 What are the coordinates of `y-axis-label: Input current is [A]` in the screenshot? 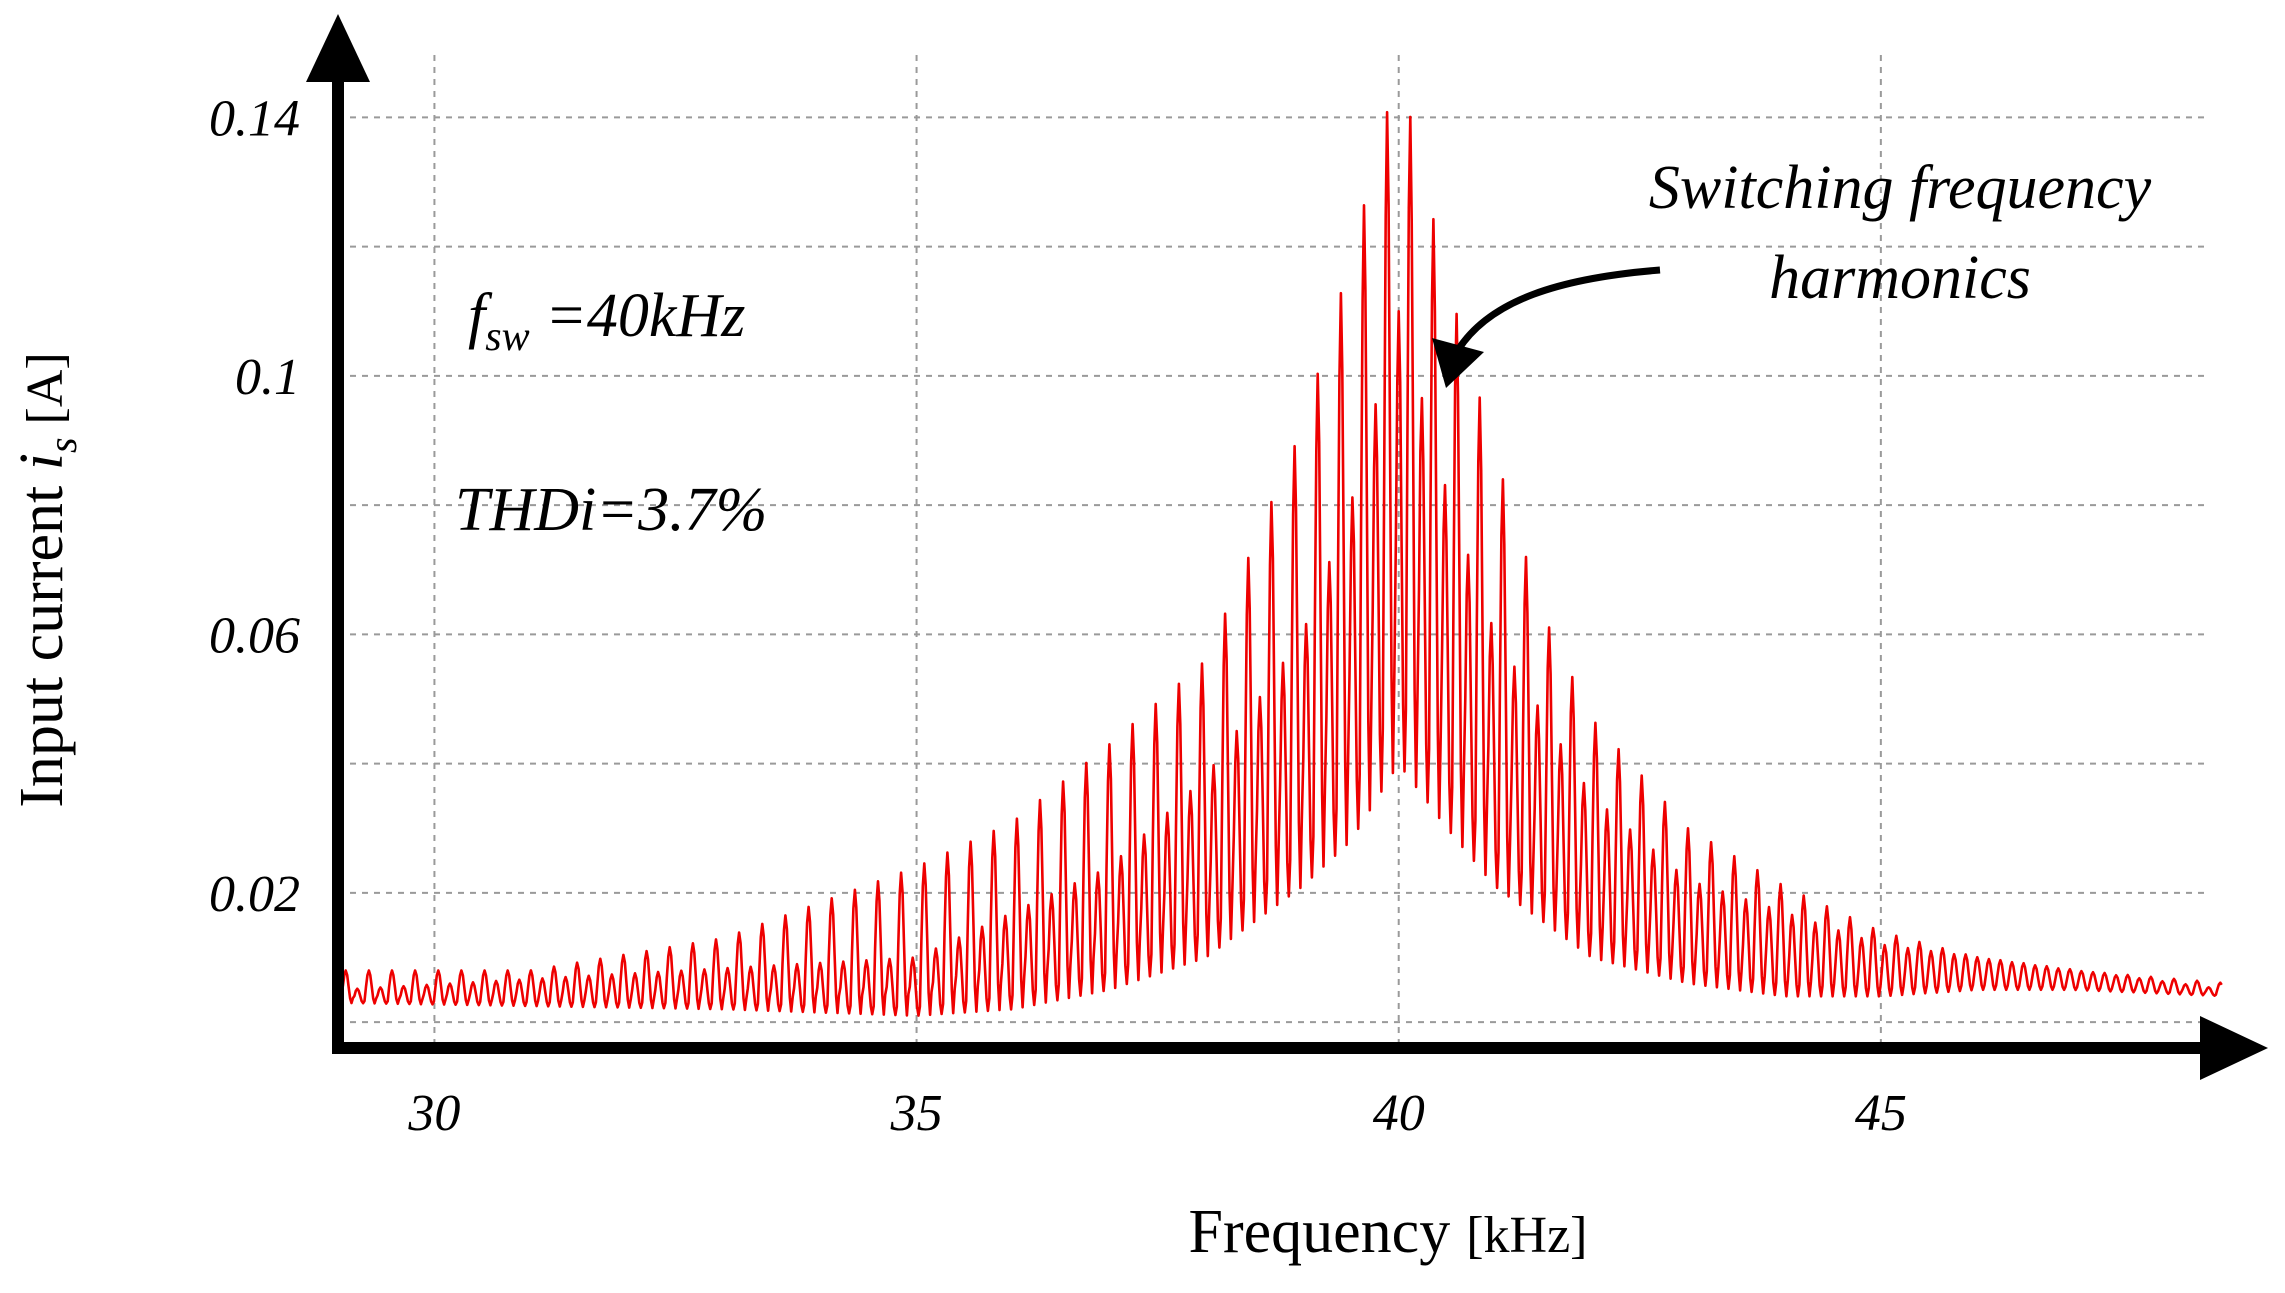 It's located at (46, 579).